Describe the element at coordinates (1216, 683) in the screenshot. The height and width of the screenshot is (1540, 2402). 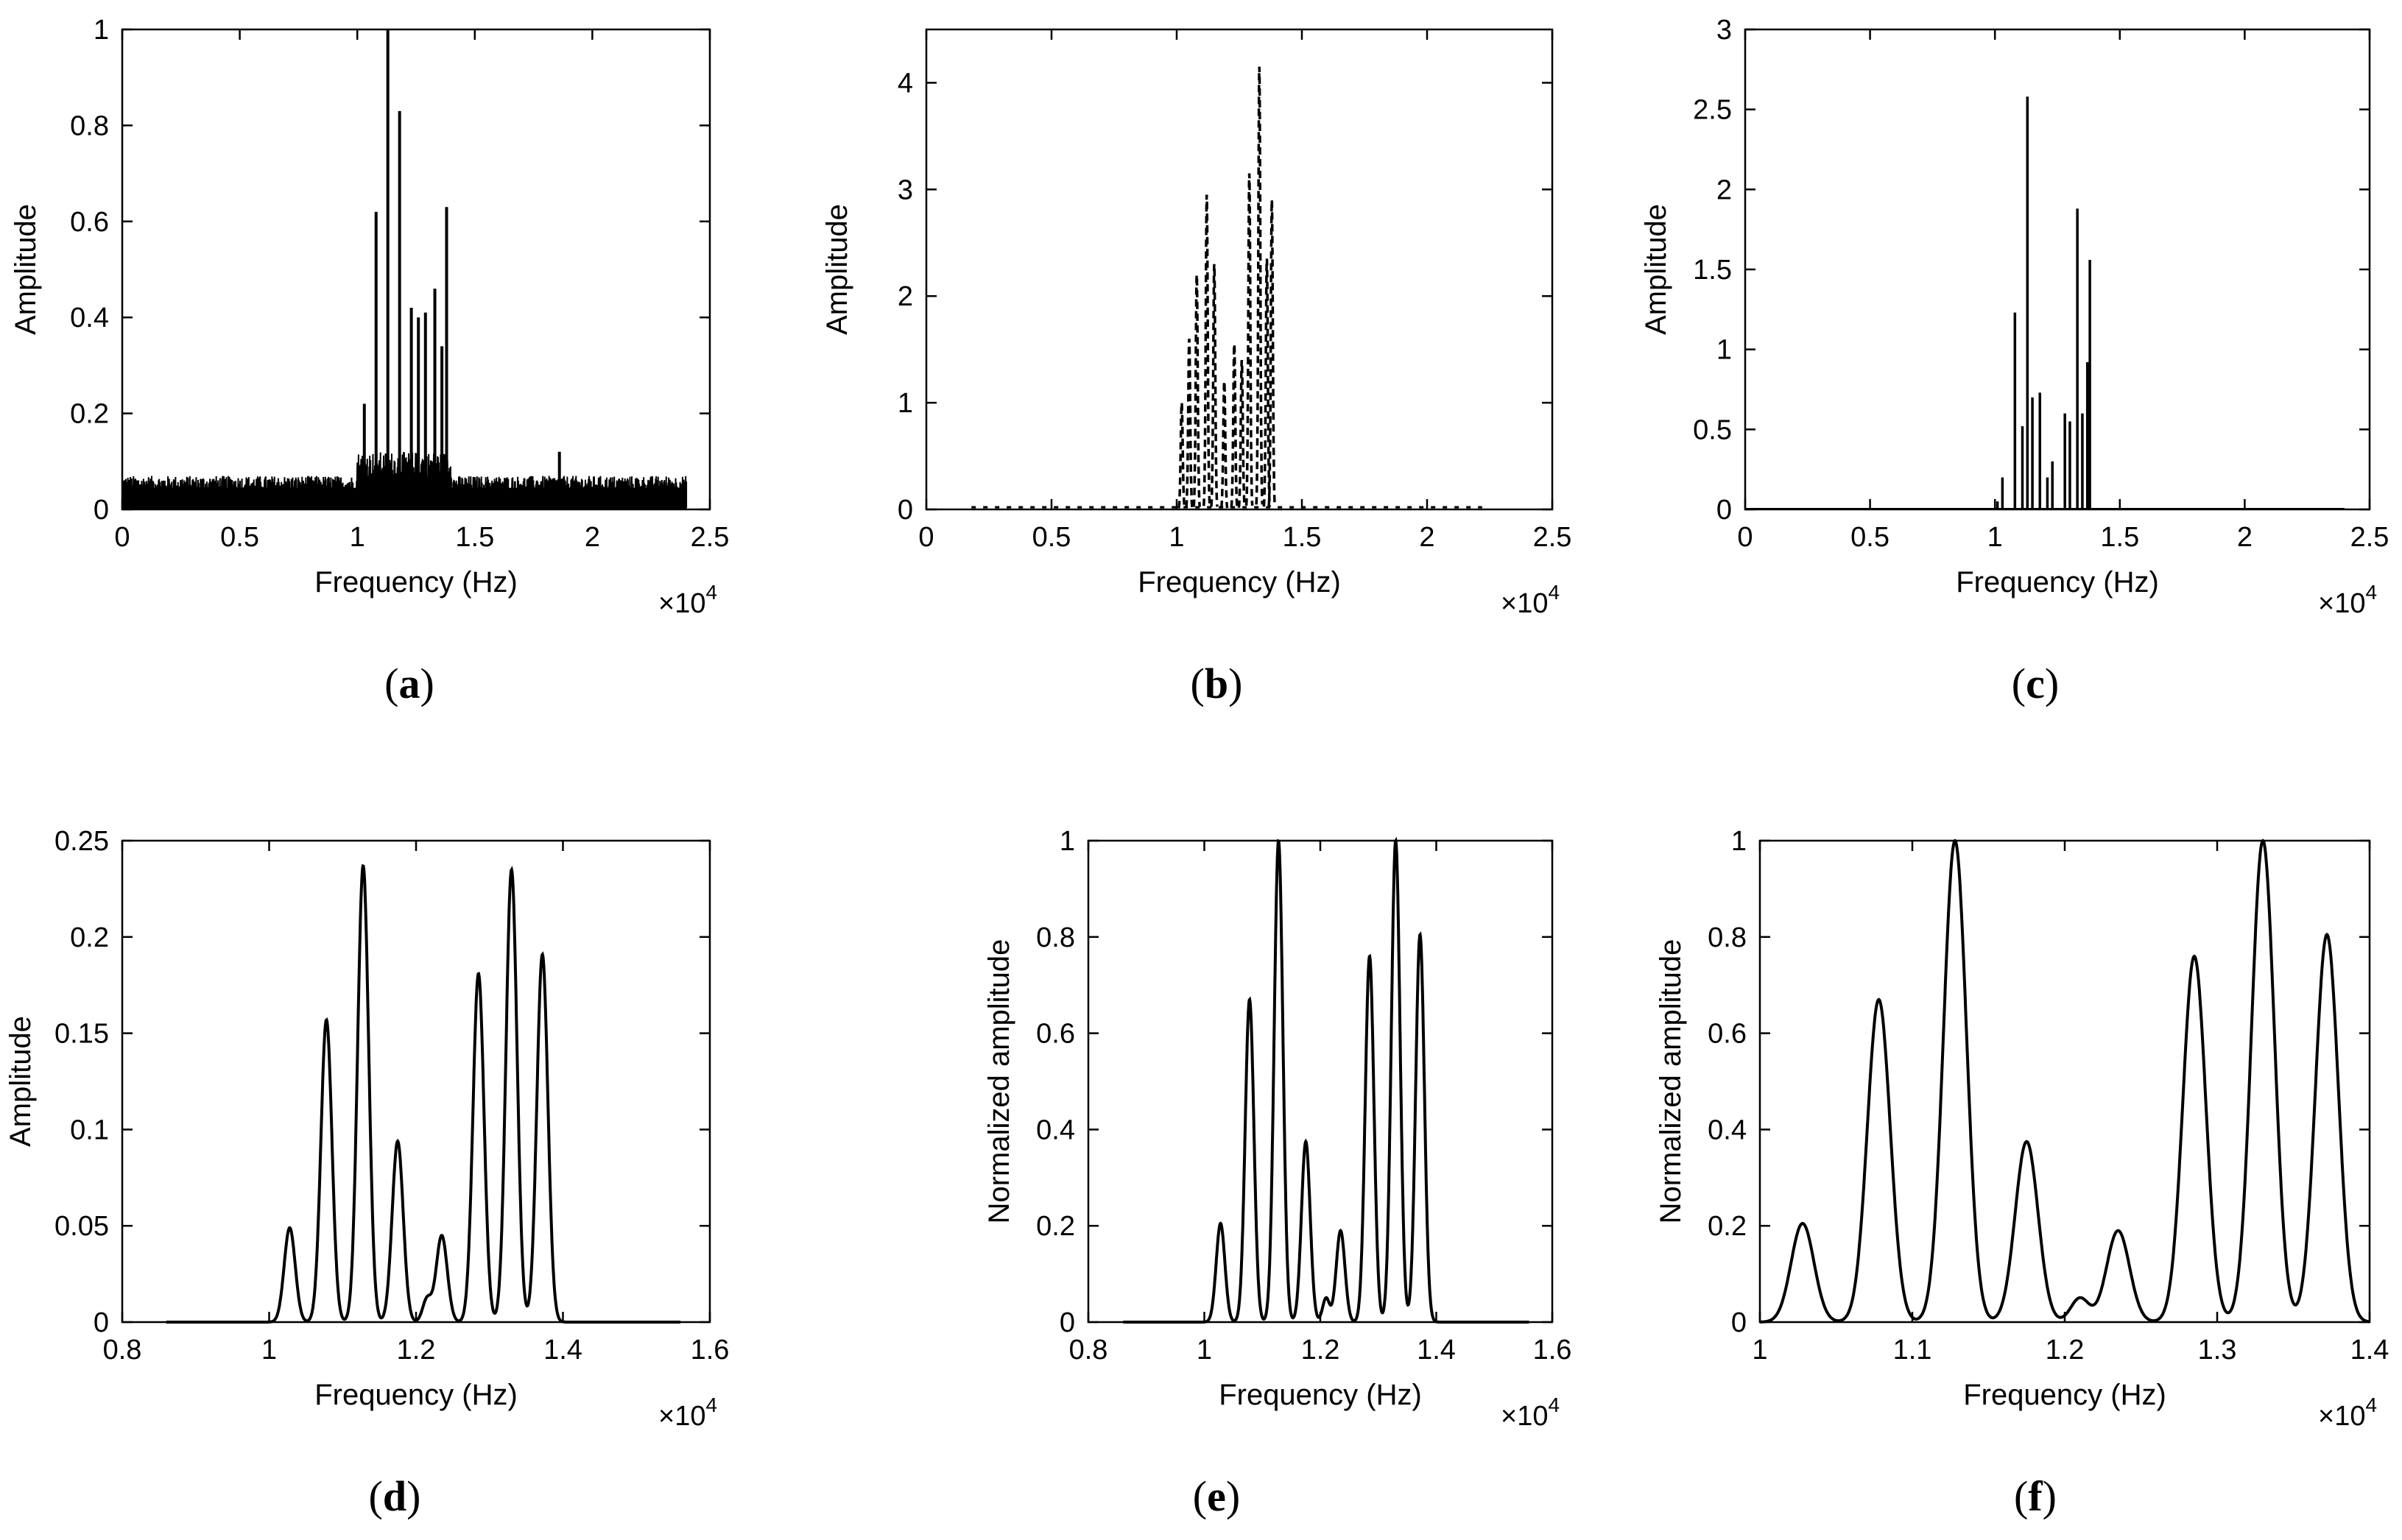
I see `panel-label-letter: b` at that location.